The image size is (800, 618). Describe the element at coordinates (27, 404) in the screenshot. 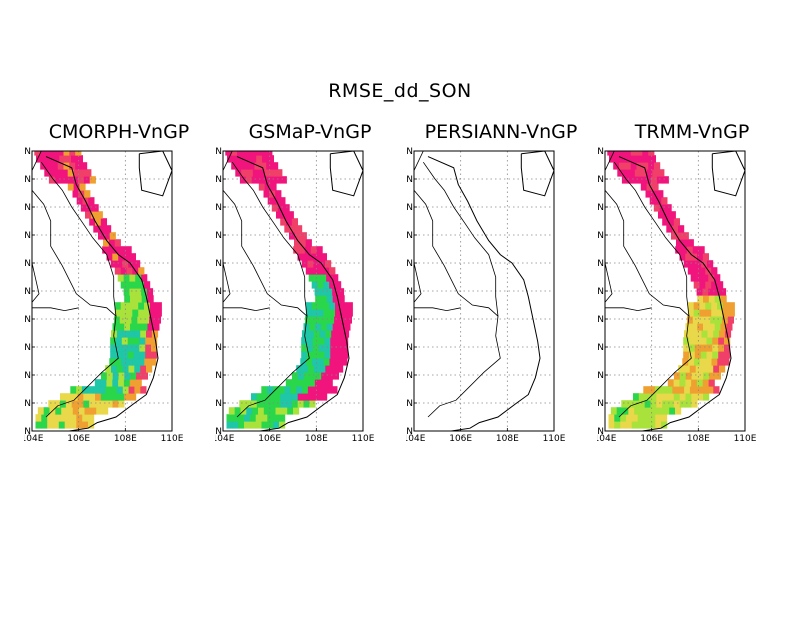

I see `lat-tick-label: 11N` at that location.